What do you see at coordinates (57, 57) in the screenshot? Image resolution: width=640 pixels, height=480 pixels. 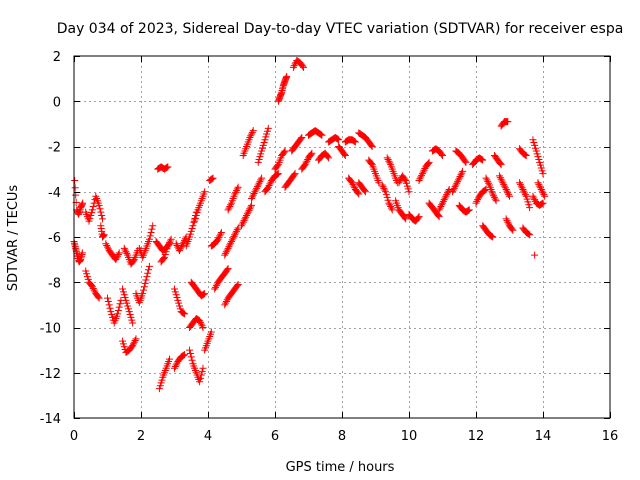 I see `y-tick-label: 2` at bounding box center [57, 57].